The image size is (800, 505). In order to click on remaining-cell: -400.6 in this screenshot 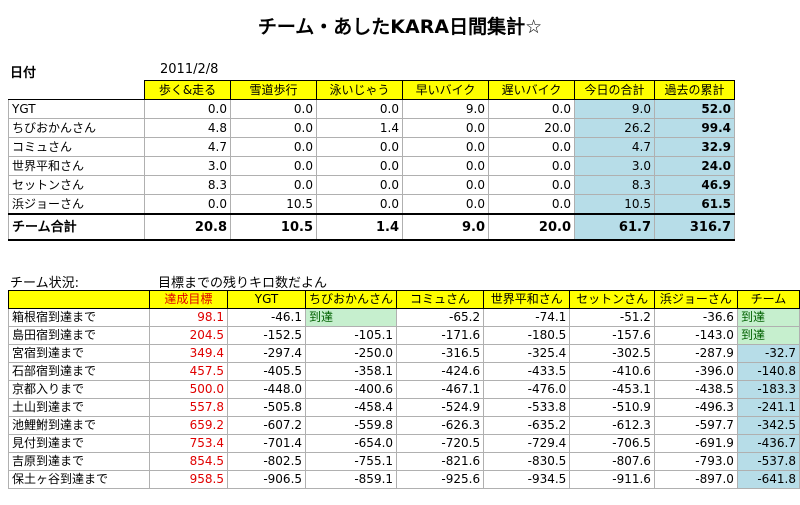, I will do `click(351, 389)`.